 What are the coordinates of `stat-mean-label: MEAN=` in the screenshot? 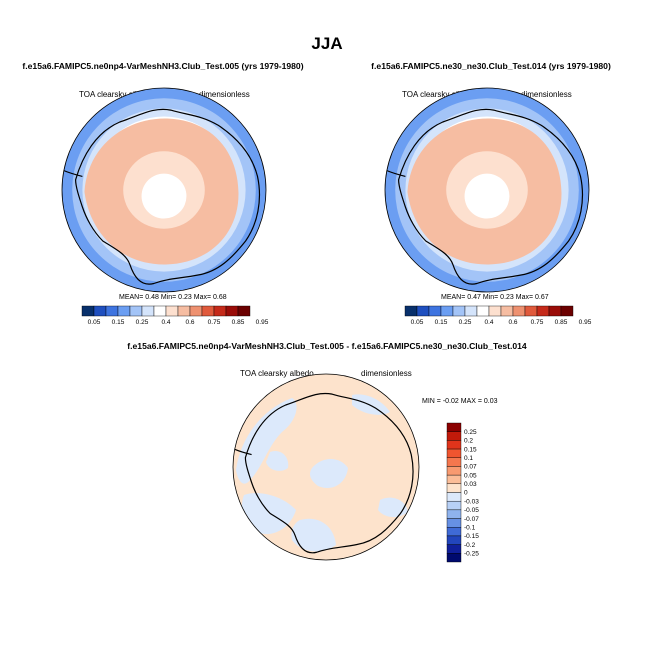 It's located at (131, 297).